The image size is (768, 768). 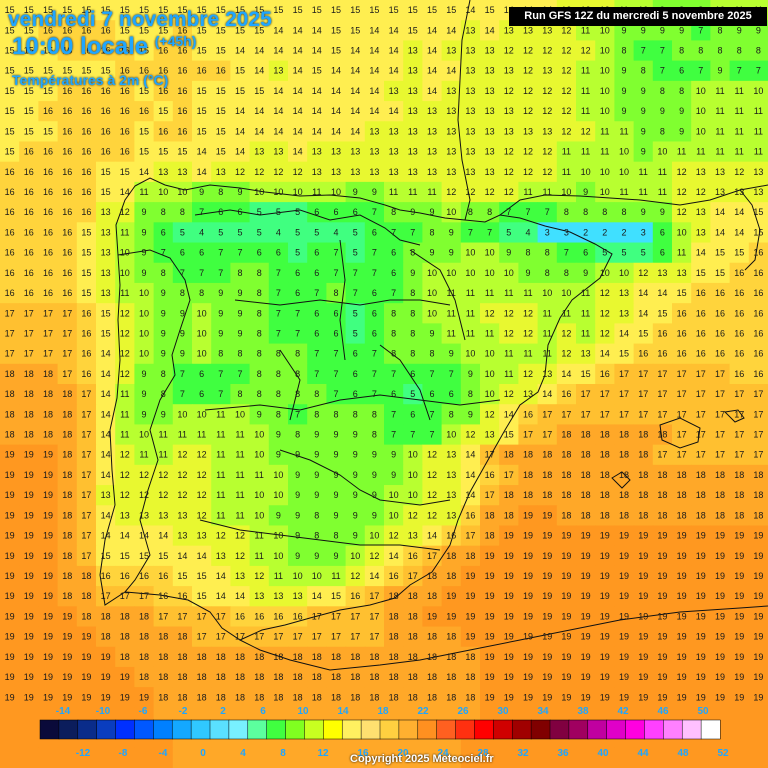 What do you see at coordinates (259, 212) in the screenshot?
I see `temperature-value: 5` at bounding box center [259, 212].